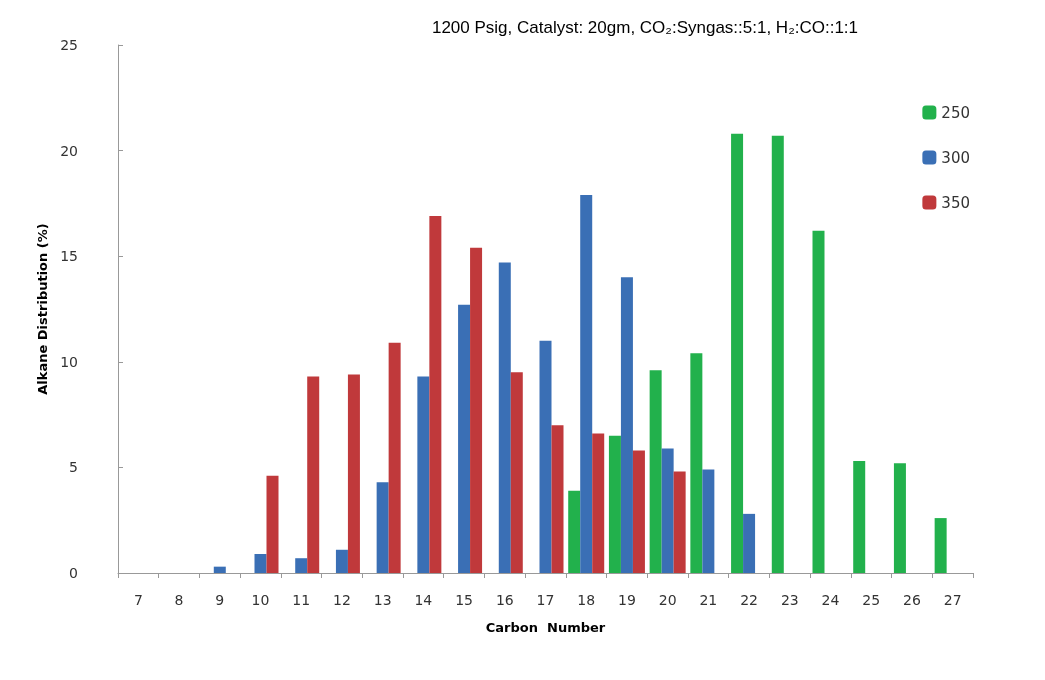 The width and height of the screenshot is (1045, 680). I want to click on x-tick-label: 15, so click(464, 600).